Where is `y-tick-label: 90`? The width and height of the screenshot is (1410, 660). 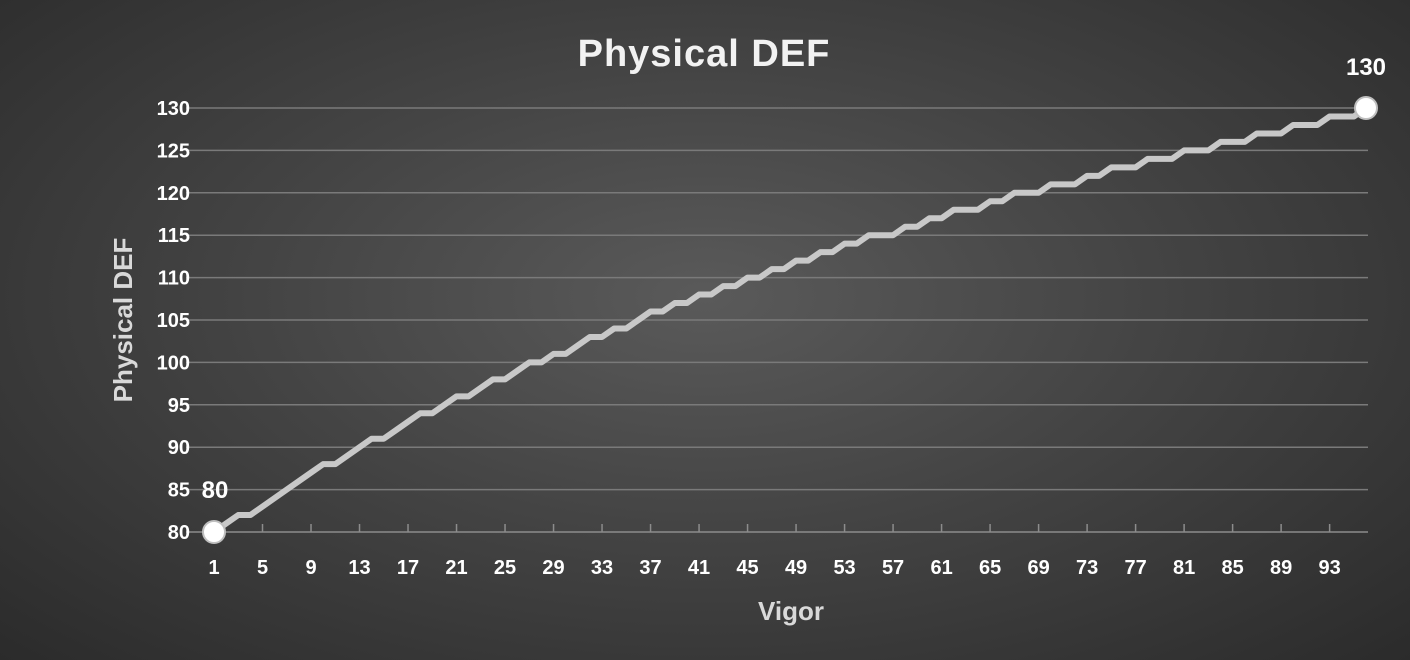 y-tick-label: 90 is located at coordinates (179, 448).